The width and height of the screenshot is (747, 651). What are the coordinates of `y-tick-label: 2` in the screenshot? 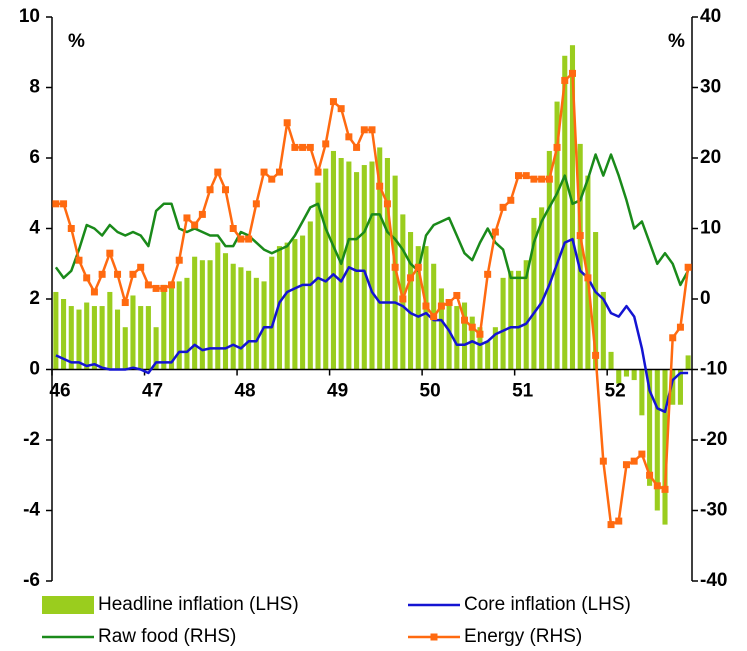 It's located at (34, 298).